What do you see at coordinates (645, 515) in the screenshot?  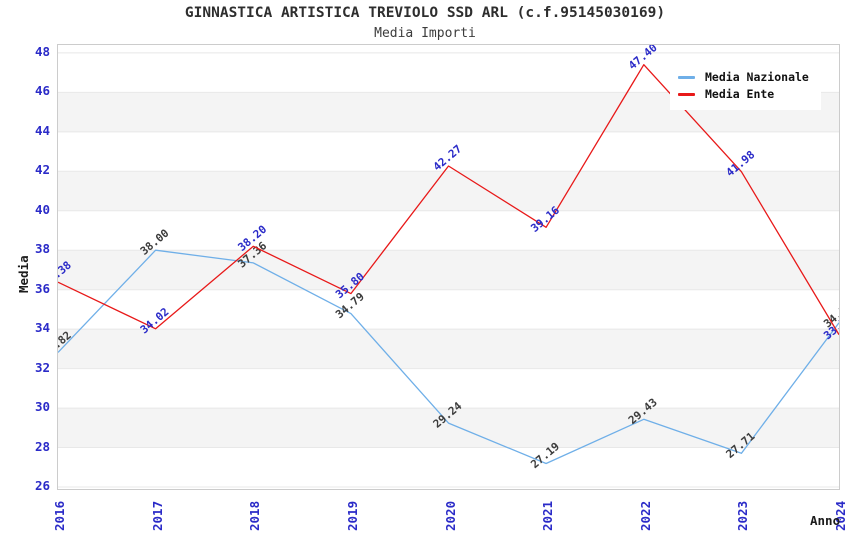 I see `x-tick-label: 2022` at bounding box center [645, 515].